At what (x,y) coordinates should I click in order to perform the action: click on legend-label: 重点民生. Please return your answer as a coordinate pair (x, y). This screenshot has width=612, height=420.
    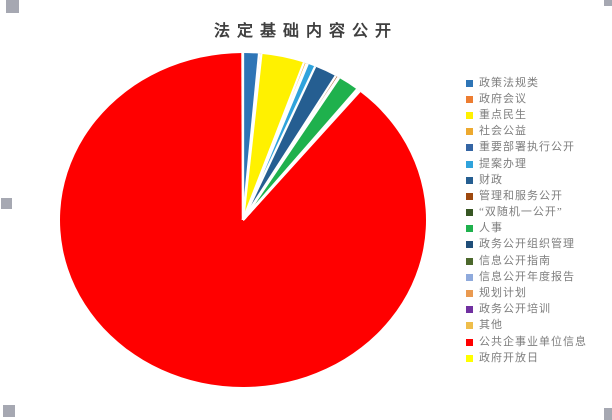
    Looking at the image, I should click on (503, 114).